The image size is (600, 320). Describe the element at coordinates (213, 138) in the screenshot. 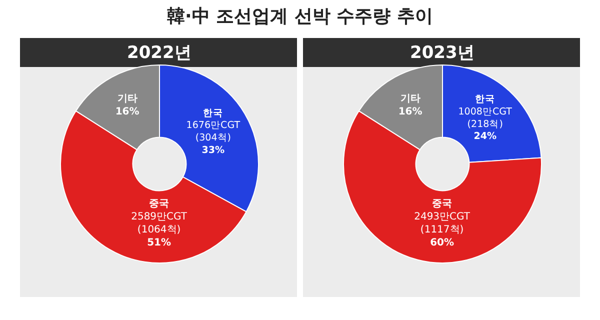

I see `data-label: 1676만CGT (304척) 33%` at that location.